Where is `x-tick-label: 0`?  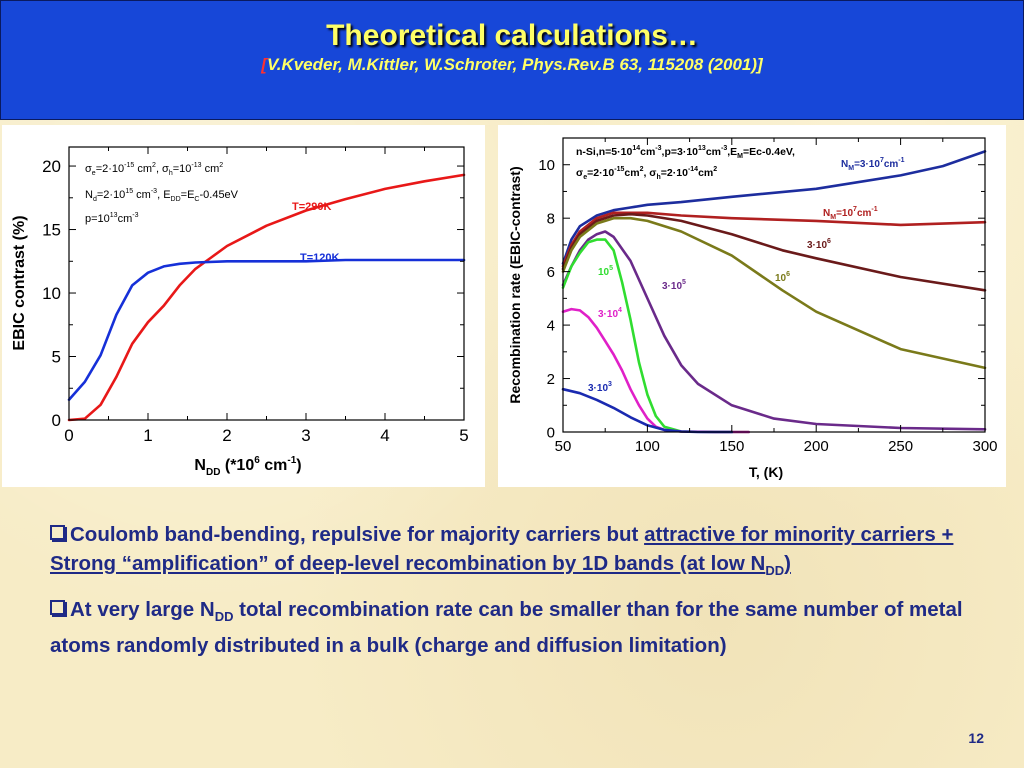 x-tick-label: 0 is located at coordinates (68, 435).